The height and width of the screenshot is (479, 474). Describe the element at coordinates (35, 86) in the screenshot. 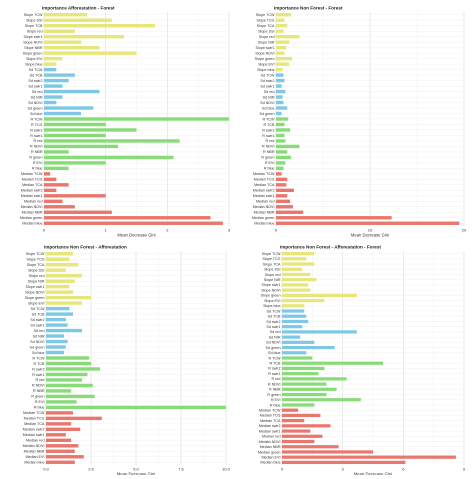

I see `category-label: Sd swir1` at that location.